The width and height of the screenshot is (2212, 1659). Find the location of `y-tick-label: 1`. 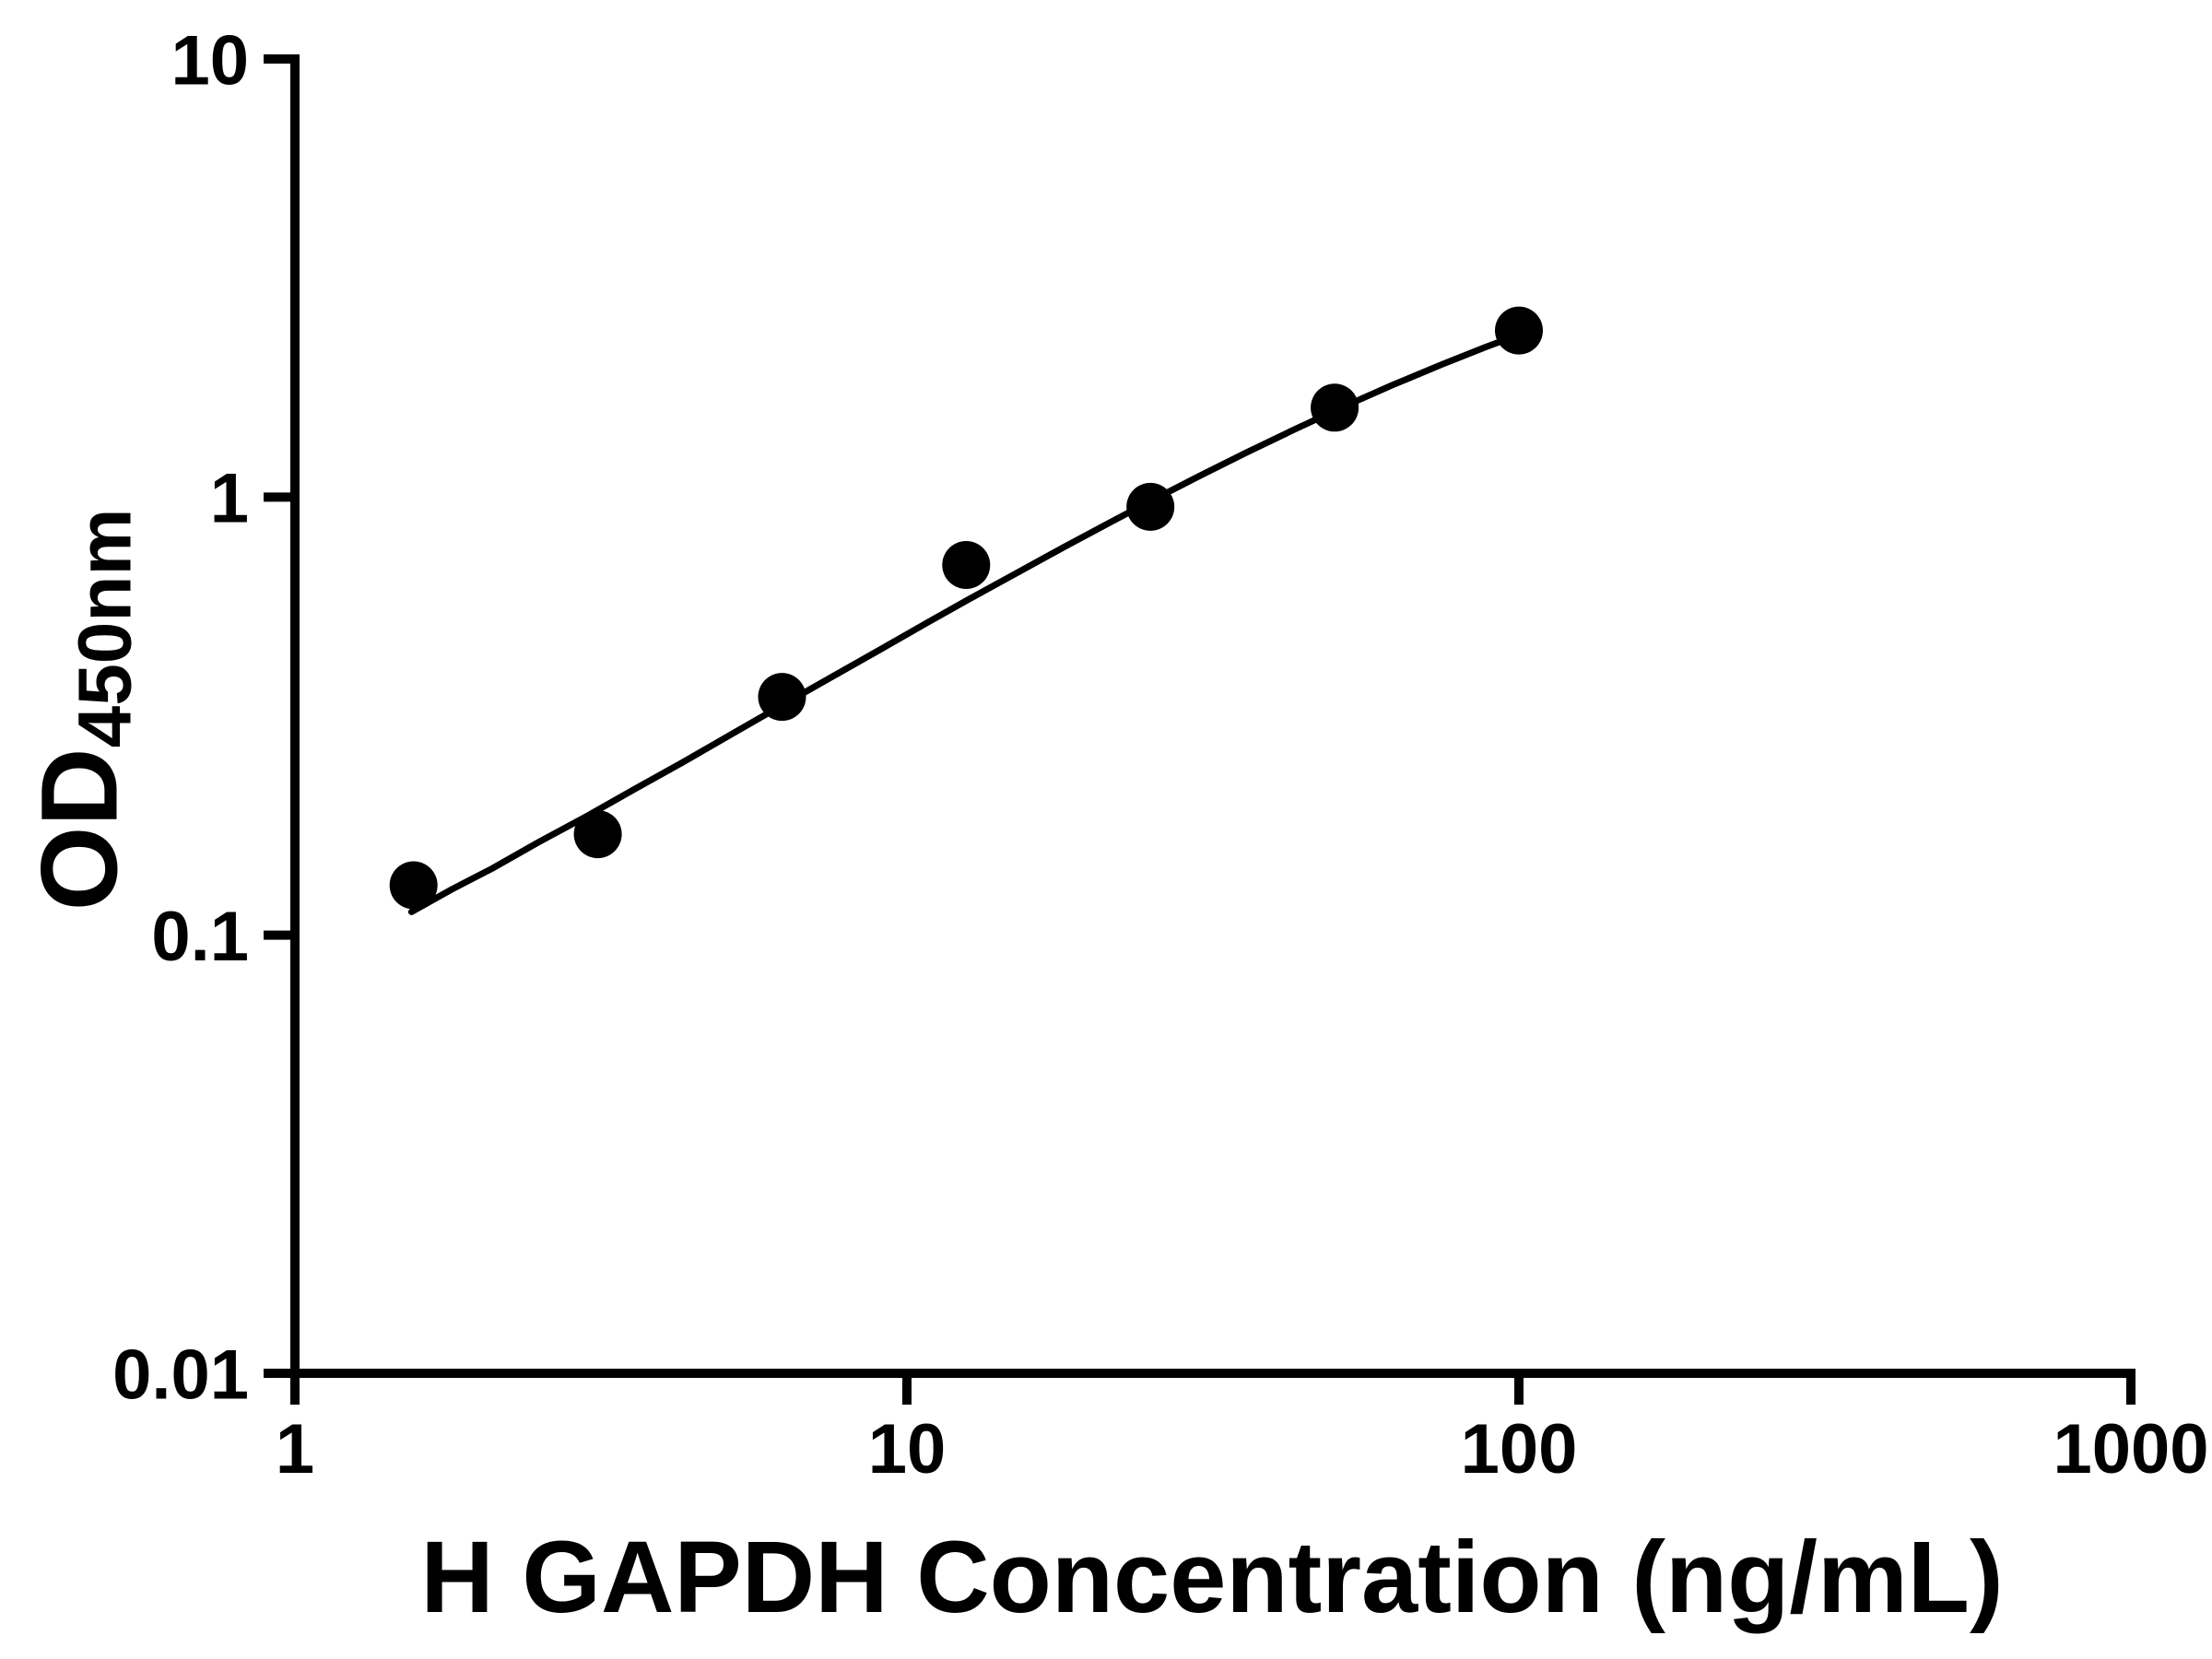

y-tick-label: 1 is located at coordinates (229, 499).